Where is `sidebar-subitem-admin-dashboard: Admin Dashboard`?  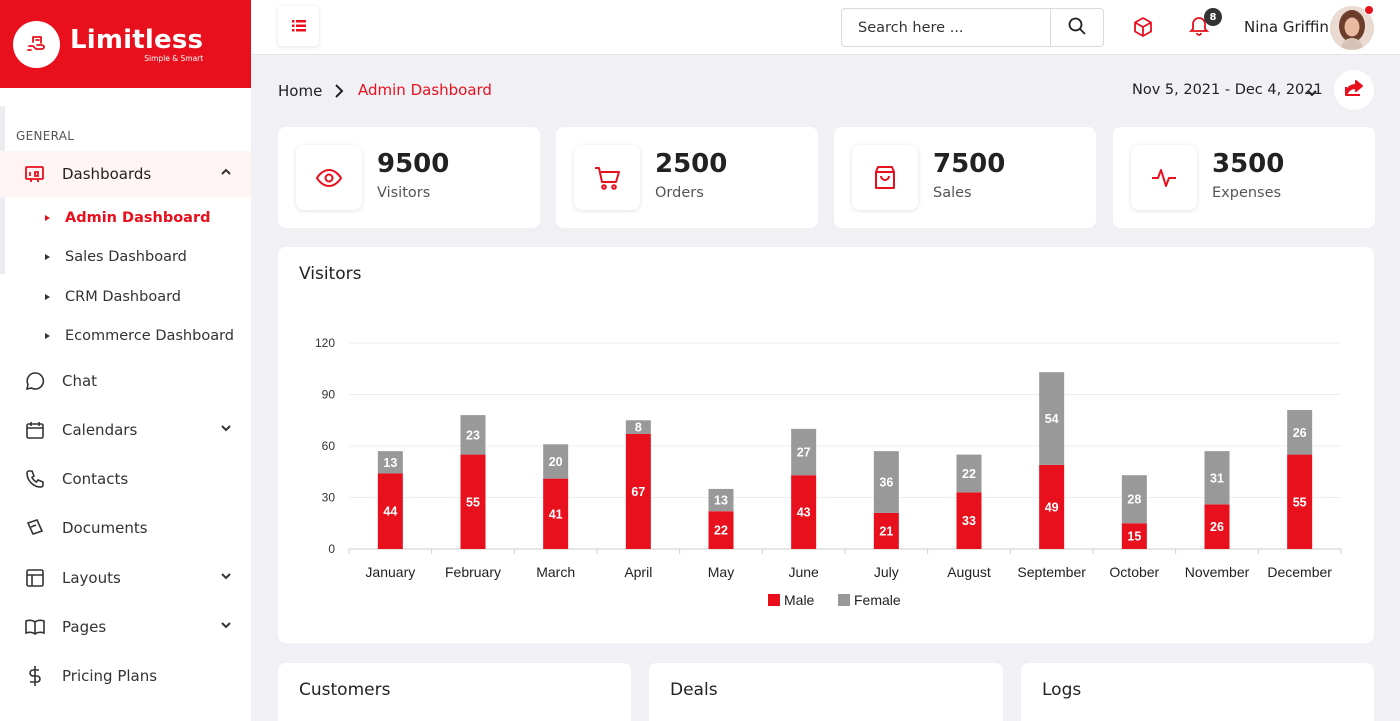
sidebar-subitem-admin-dashboard: Admin Dashboard is located at coordinates (127, 218).